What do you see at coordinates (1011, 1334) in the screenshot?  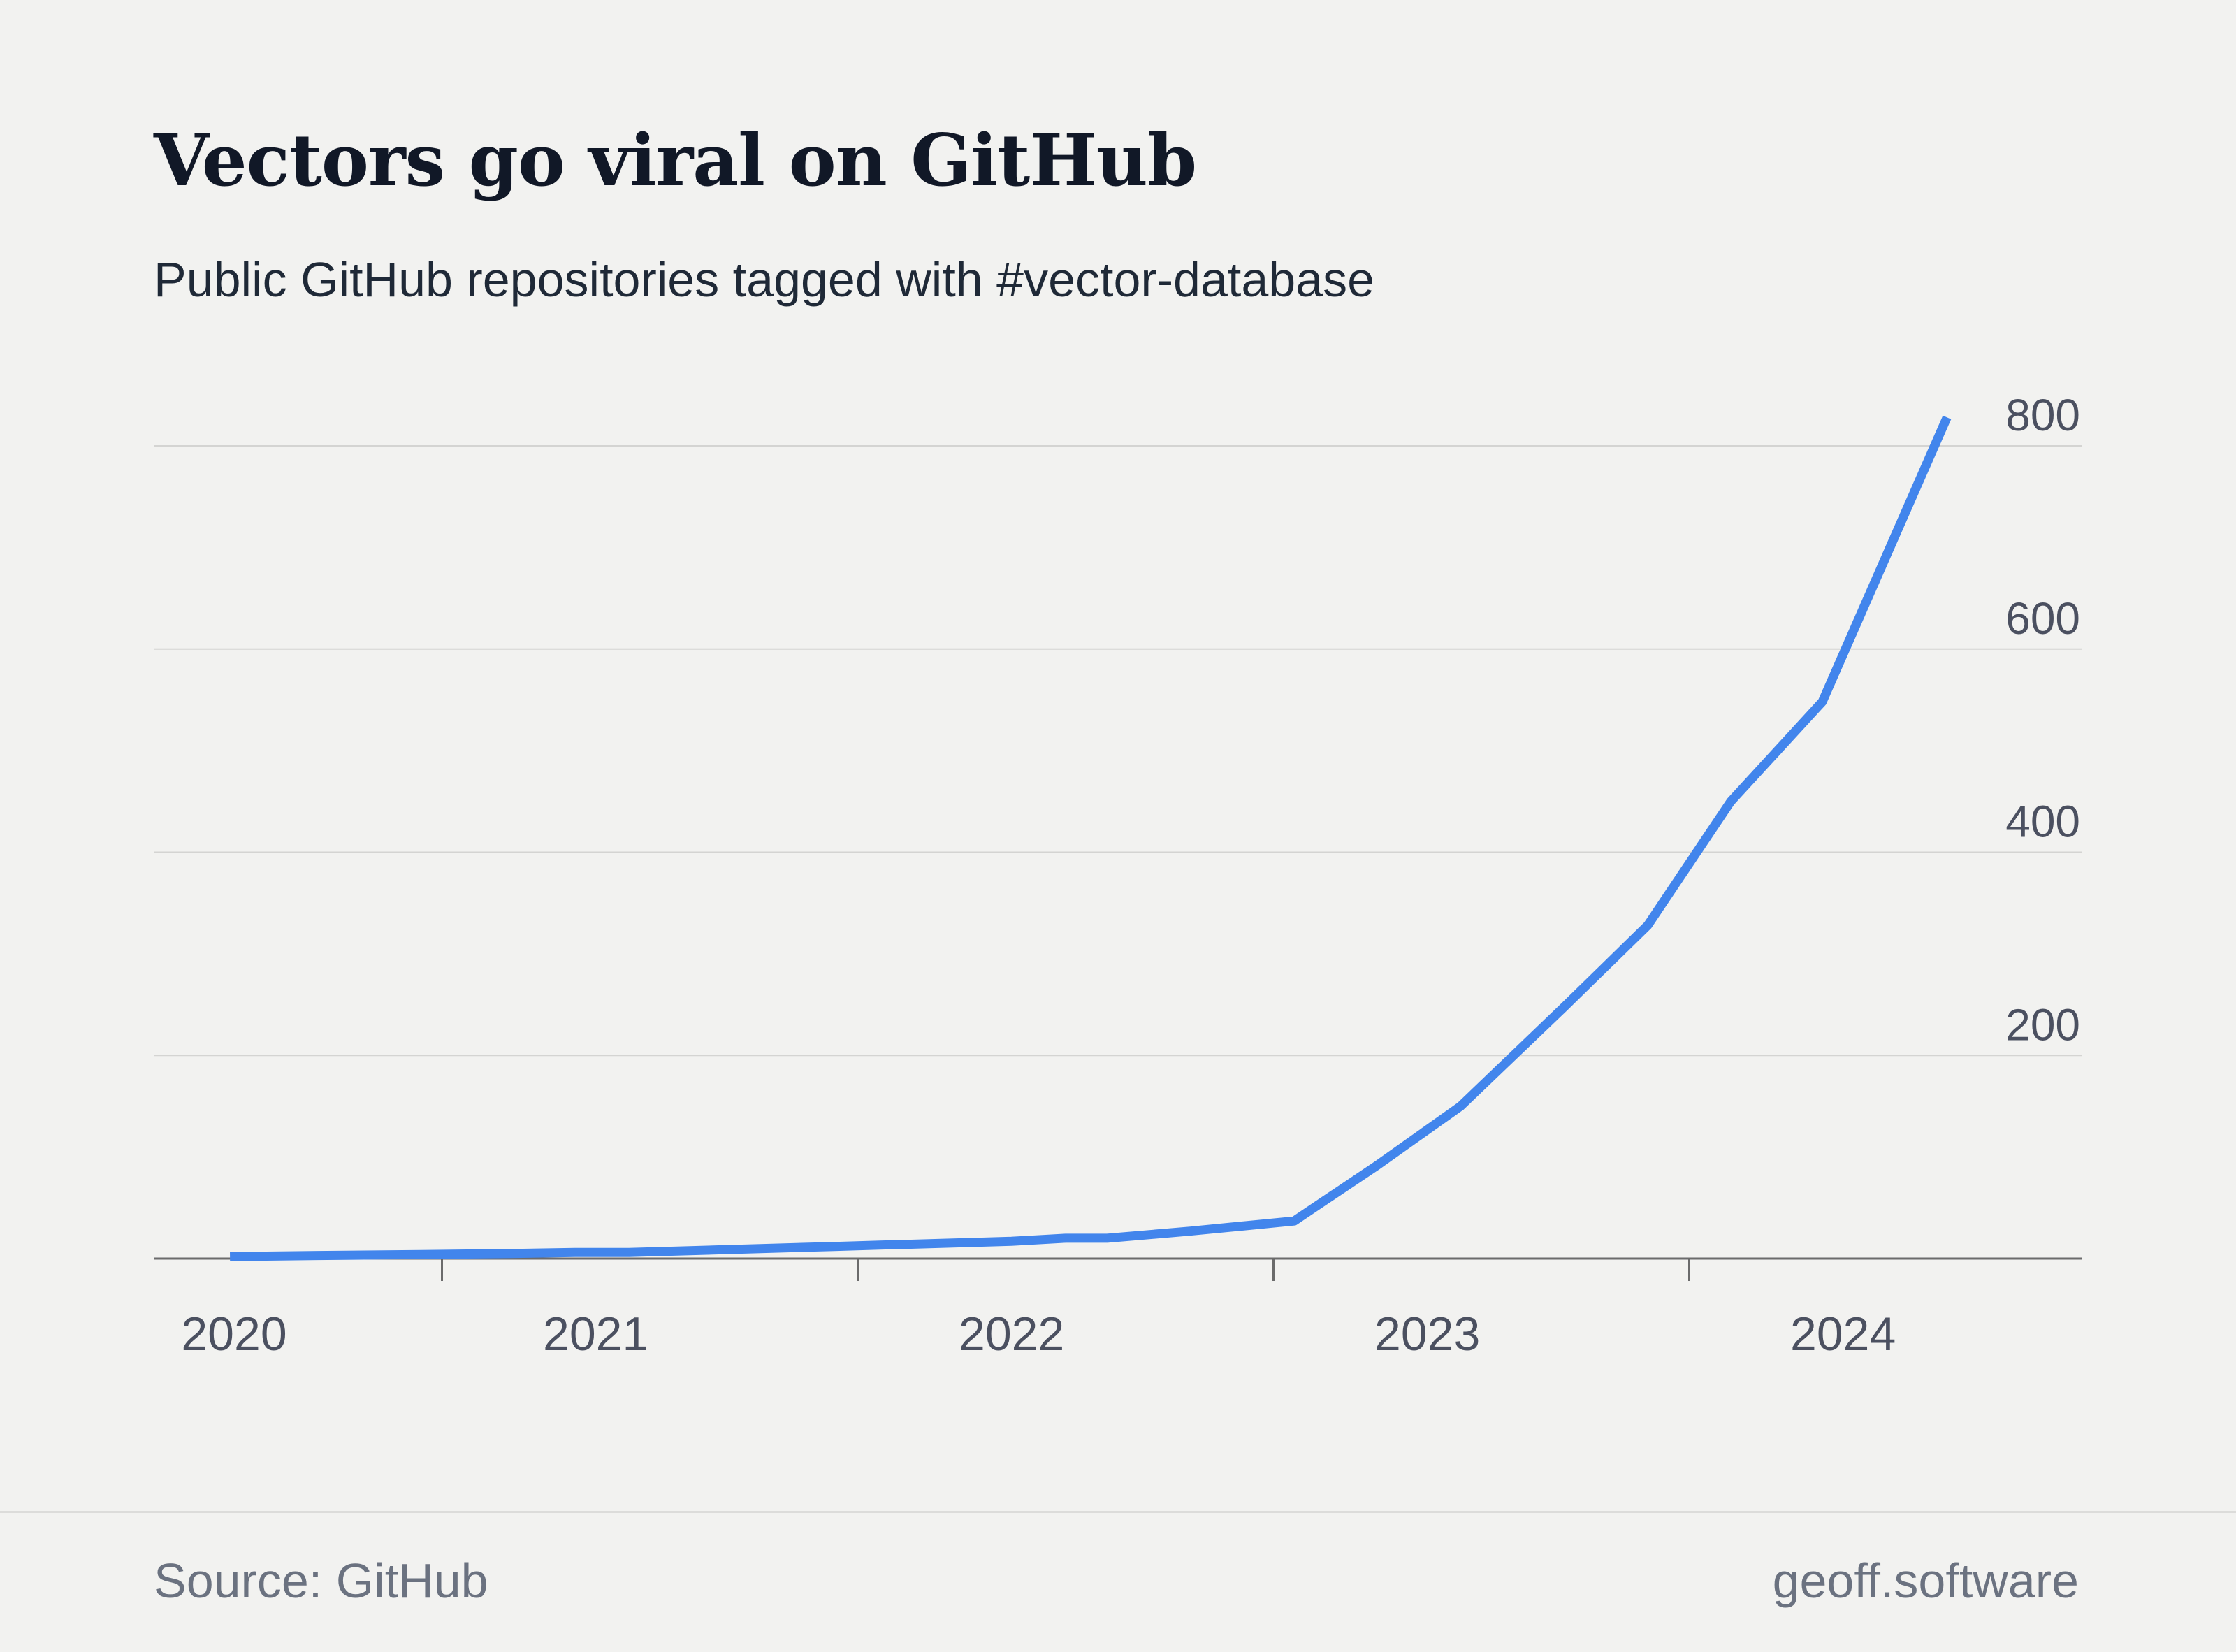 I see `x-tick-label-2022: 2022` at bounding box center [1011, 1334].